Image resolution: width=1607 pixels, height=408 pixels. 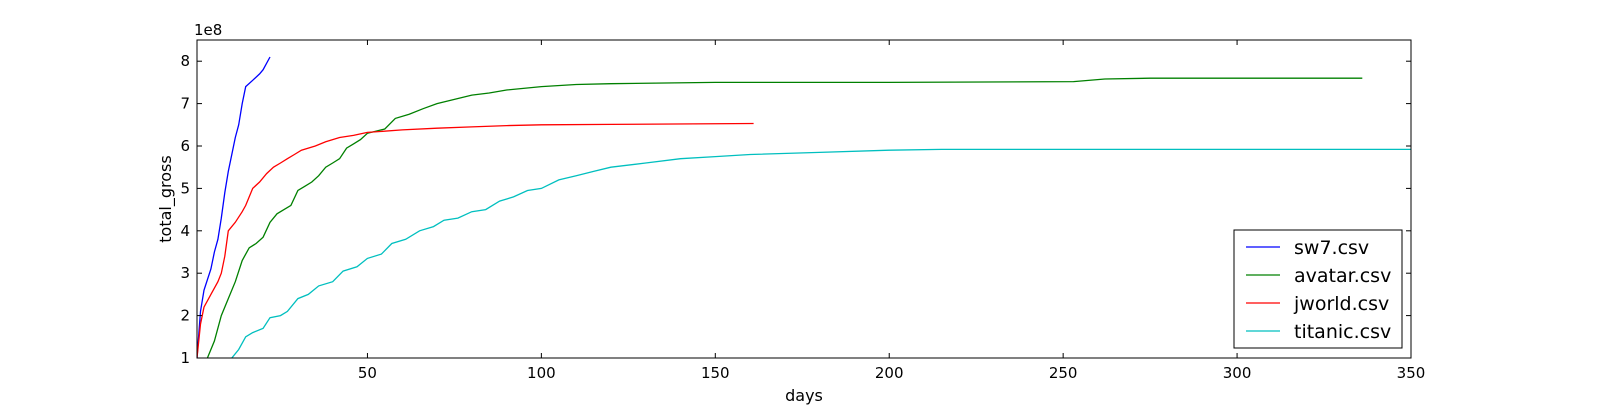 What do you see at coordinates (185, 61) in the screenshot?
I see `y-tick-label: 8` at bounding box center [185, 61].